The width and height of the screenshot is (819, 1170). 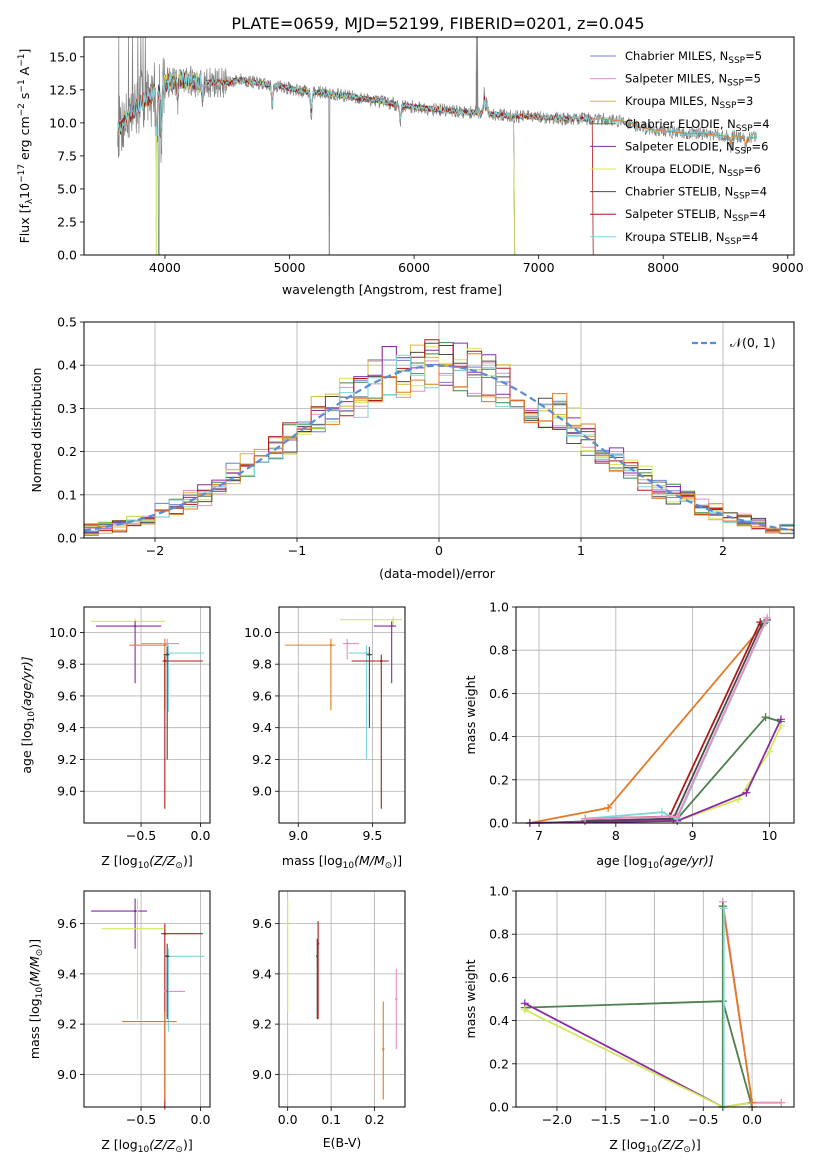 I want to click on y-tick-label: 0.0, so click(x=67, y=538).